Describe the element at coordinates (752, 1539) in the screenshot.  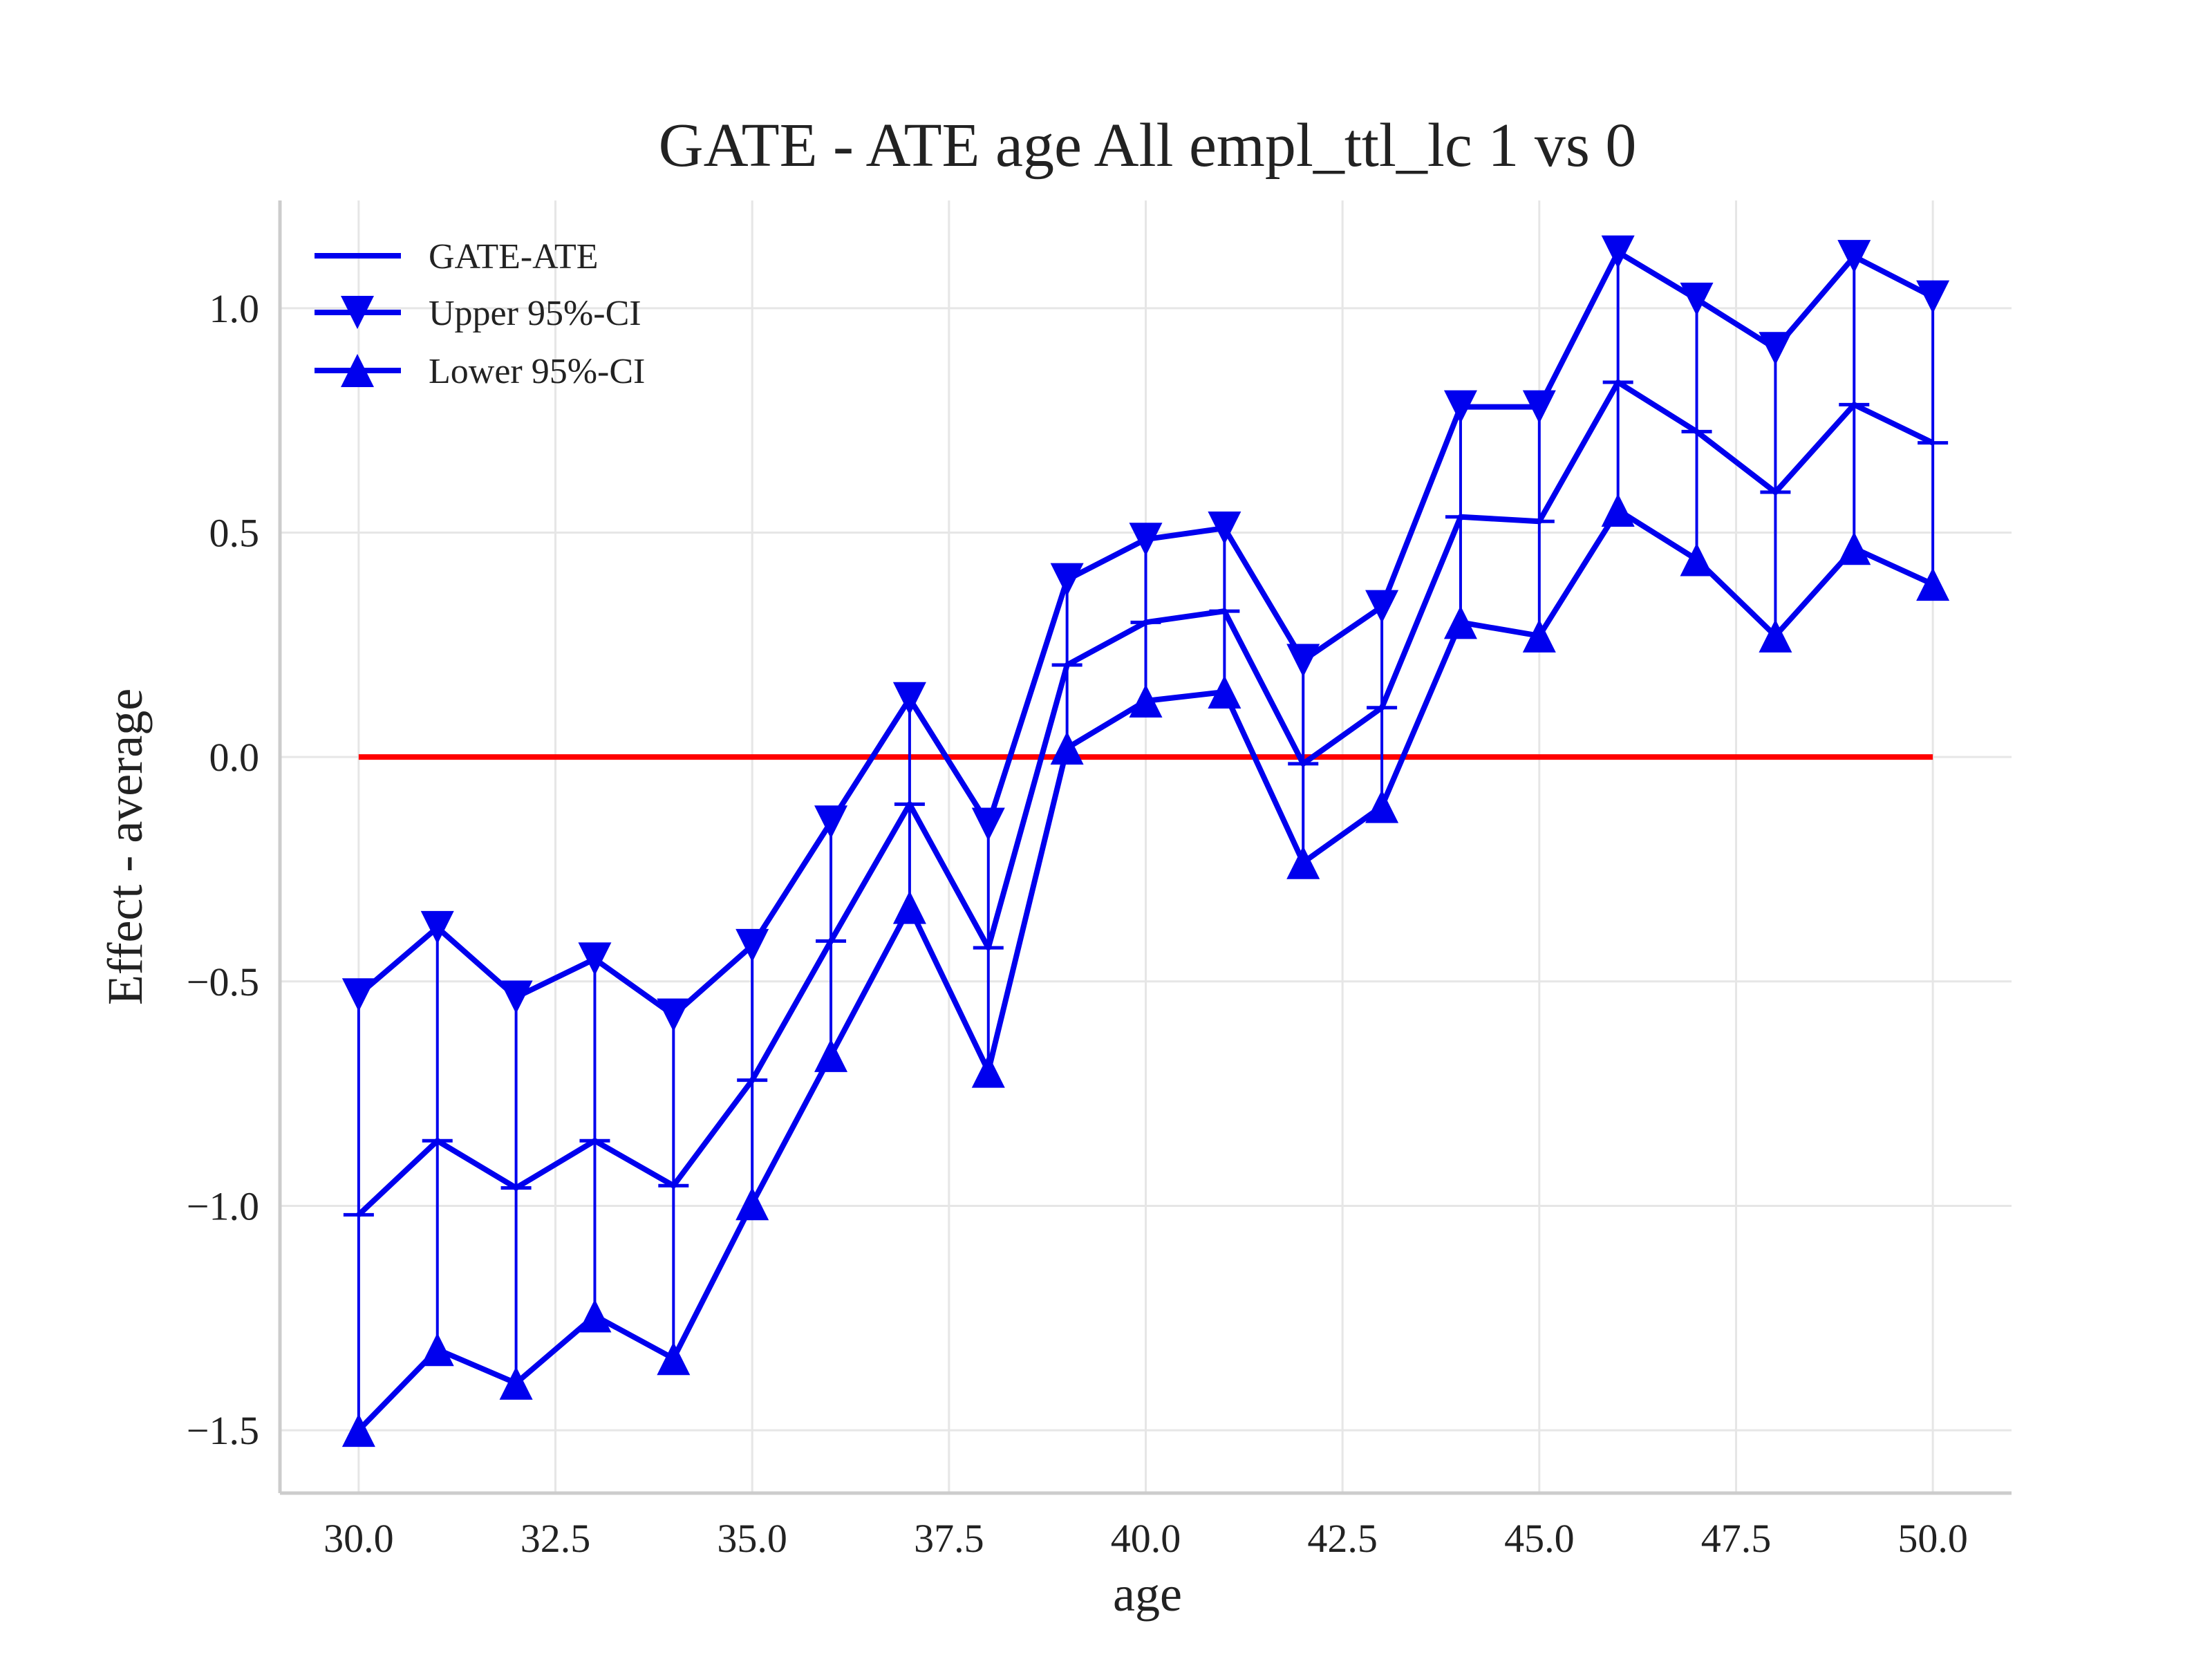
I see `x-tick-label: 35.0` at that location.